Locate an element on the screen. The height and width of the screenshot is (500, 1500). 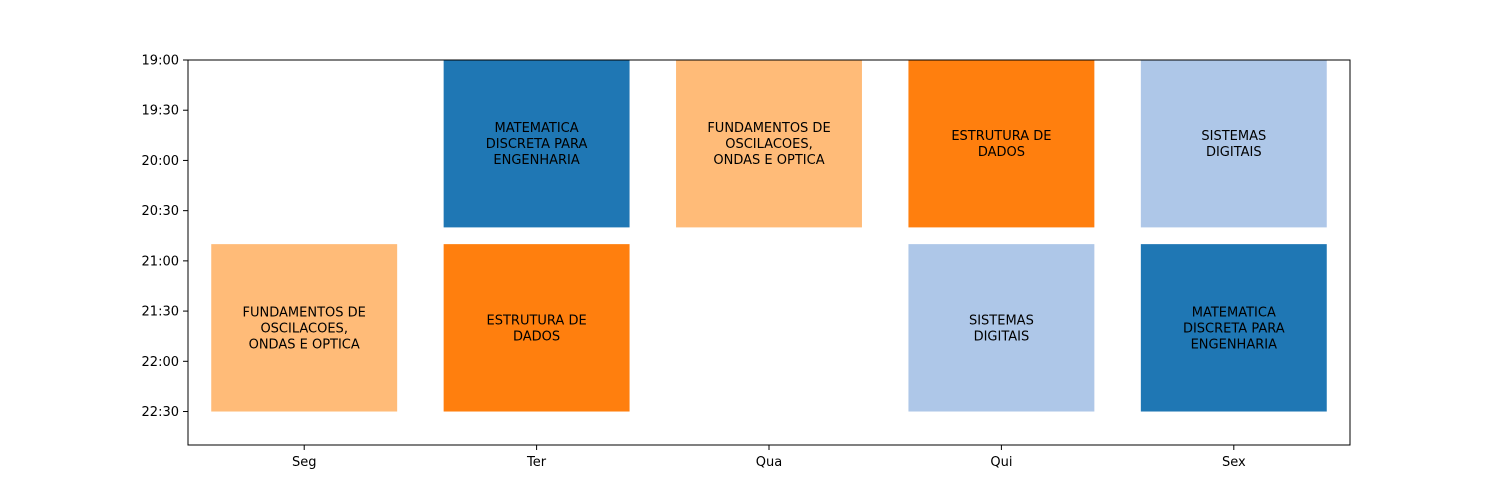
y-tick-label: 20:30 is located at coordinates (160, 211).